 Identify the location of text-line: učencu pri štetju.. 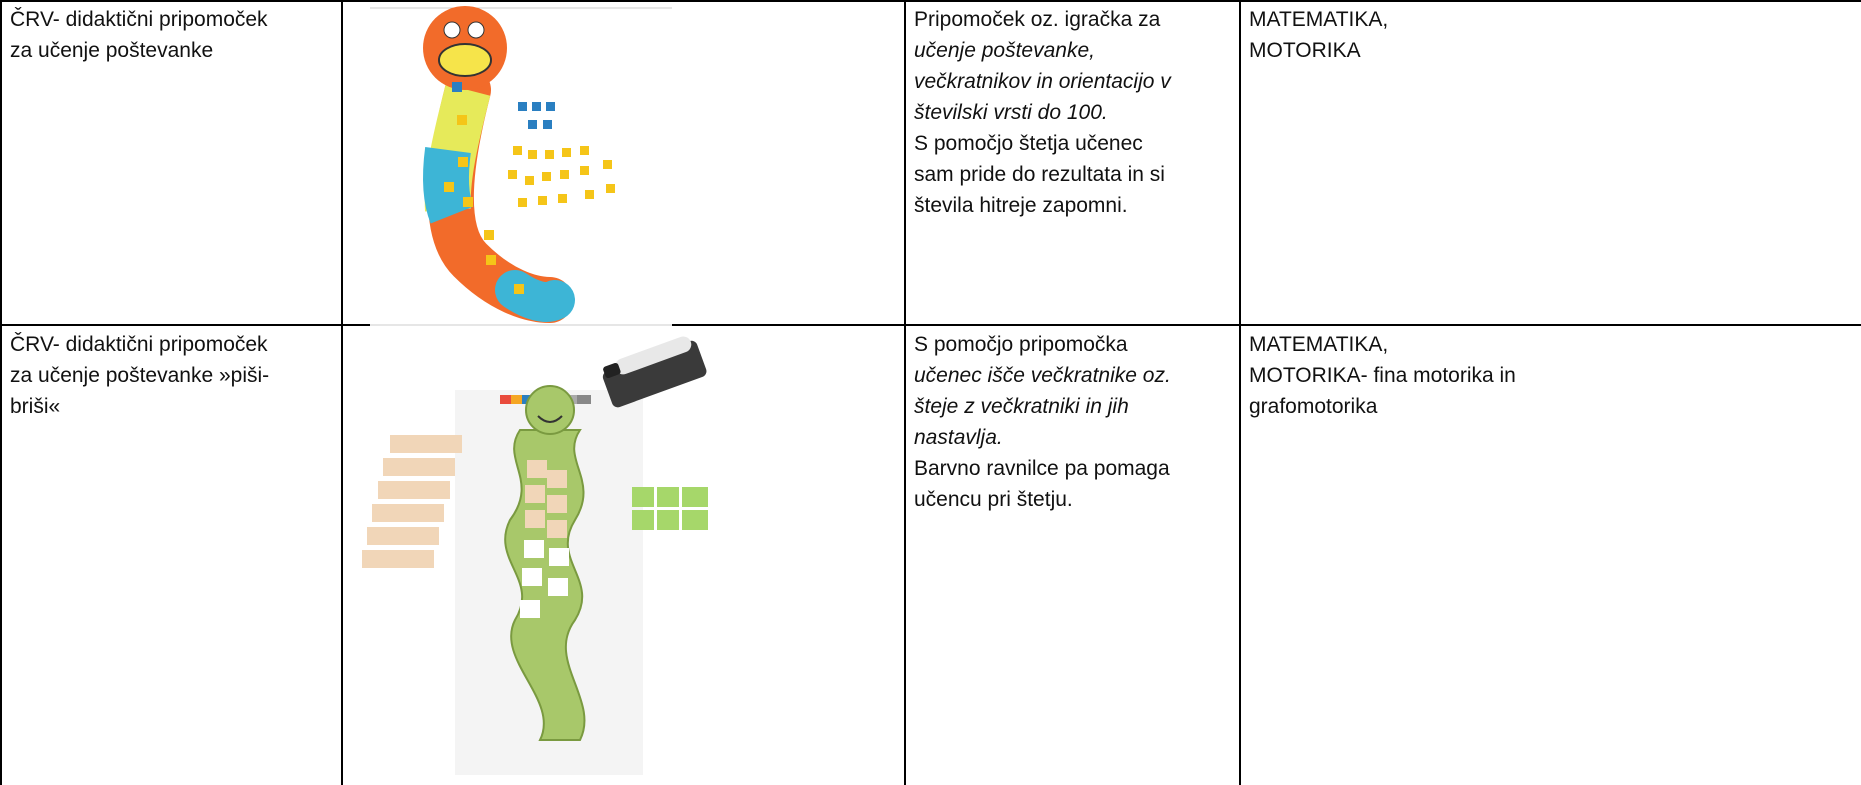
(993, 499).